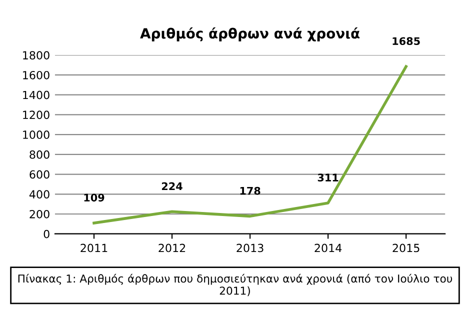  Describe the element at coordinates (328, 178) in the screenshot. I see `data-label: 311` at that location.